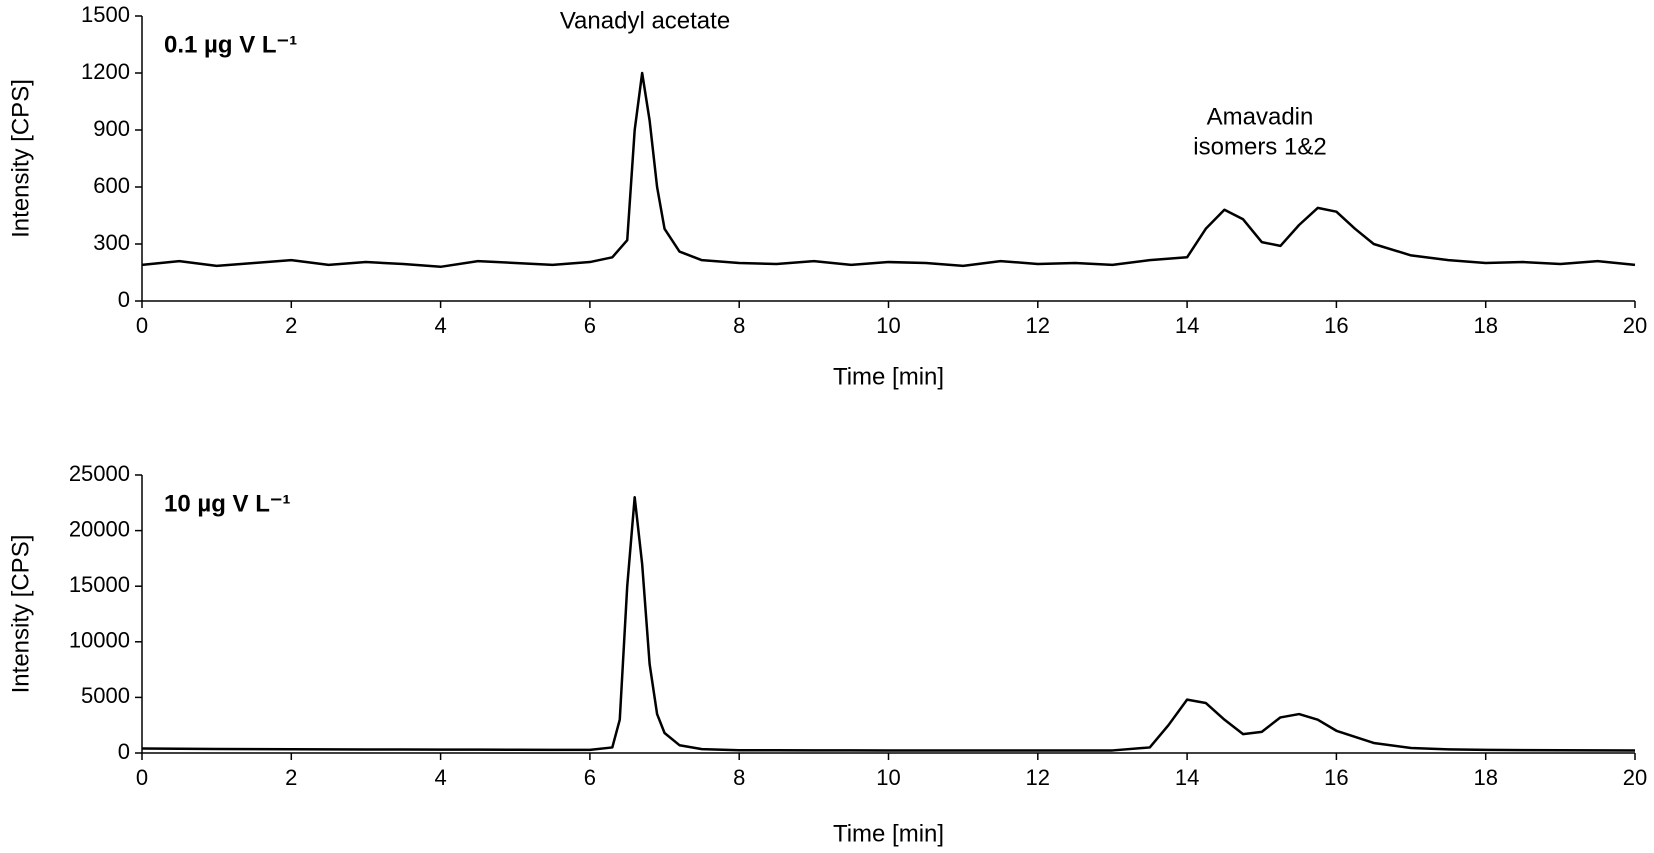  What do you see at coordinates (99, 473) in the screenshot?
I see `y-tick-label: 25000` at bounding box center [99, 473].